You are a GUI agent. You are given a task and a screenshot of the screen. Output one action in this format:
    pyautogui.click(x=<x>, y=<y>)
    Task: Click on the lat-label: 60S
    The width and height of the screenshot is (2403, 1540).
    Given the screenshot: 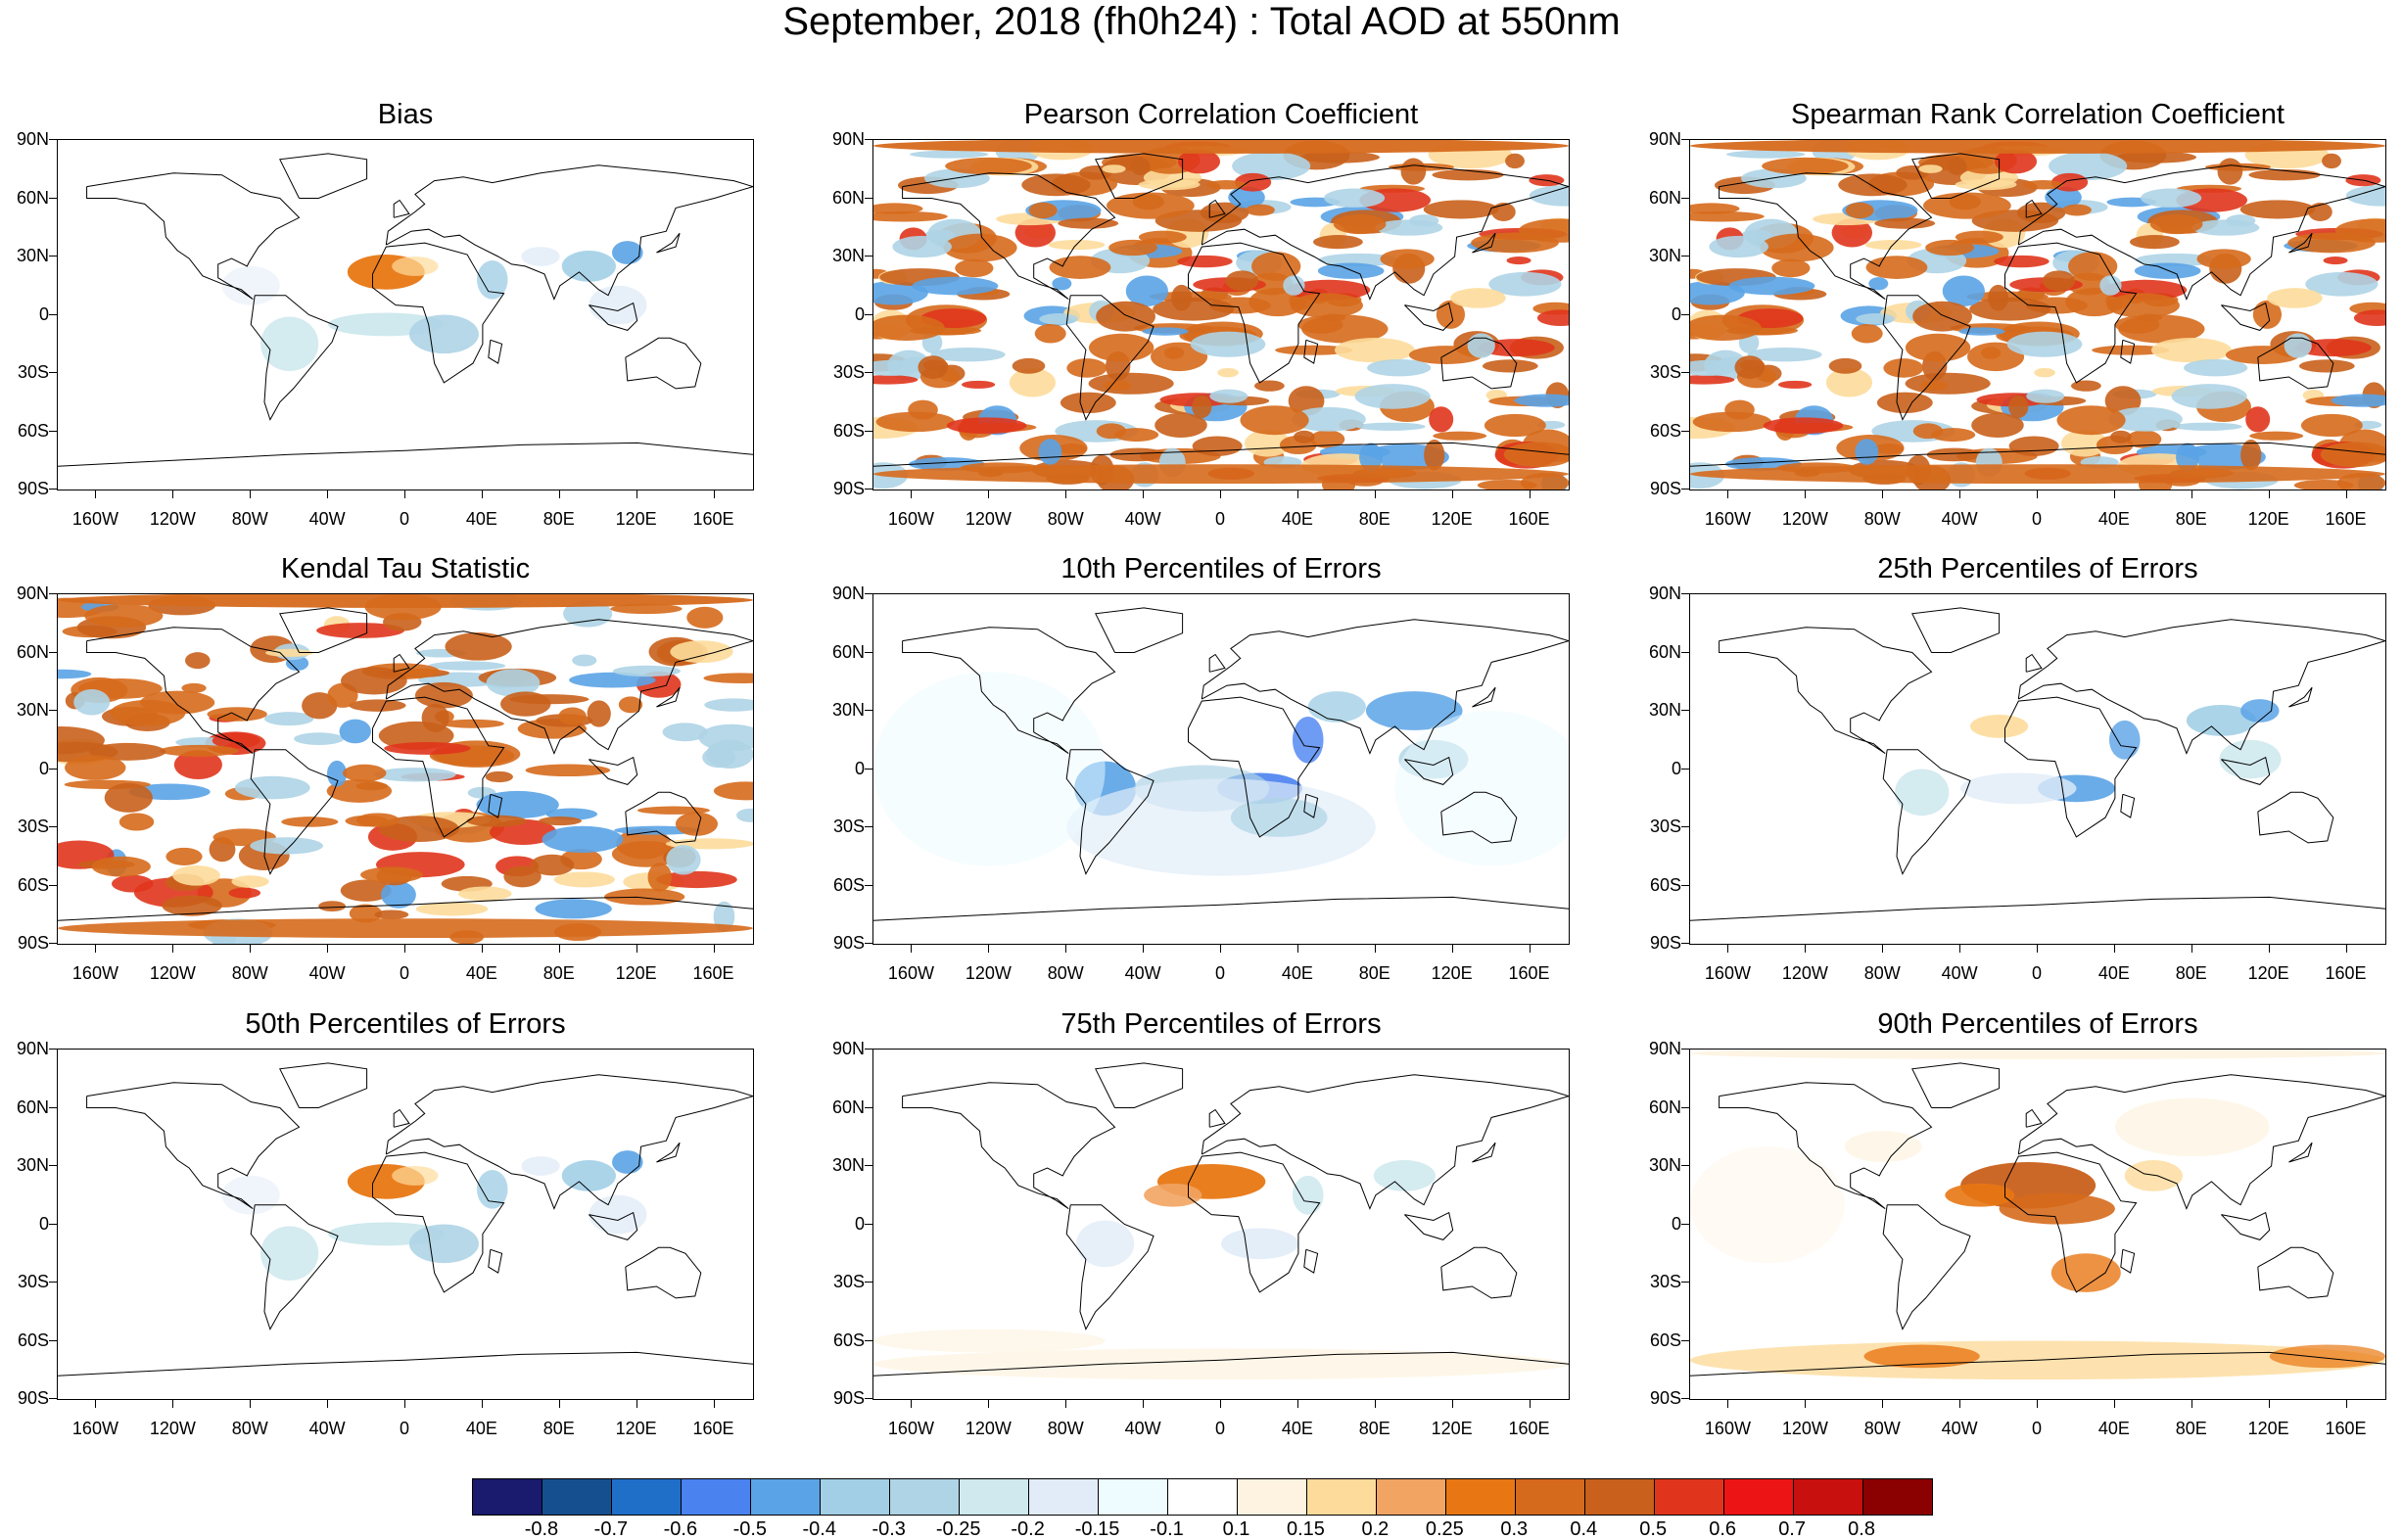 What is the action you would take?
    pyautogui.click(x=1665, y=884)
    